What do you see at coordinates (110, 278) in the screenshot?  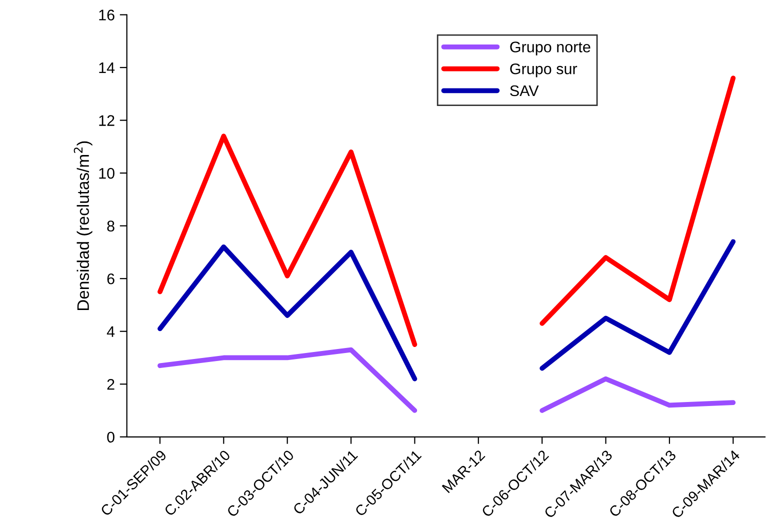 I see `y-tick-label: 6` at bounding box center [110, 278].